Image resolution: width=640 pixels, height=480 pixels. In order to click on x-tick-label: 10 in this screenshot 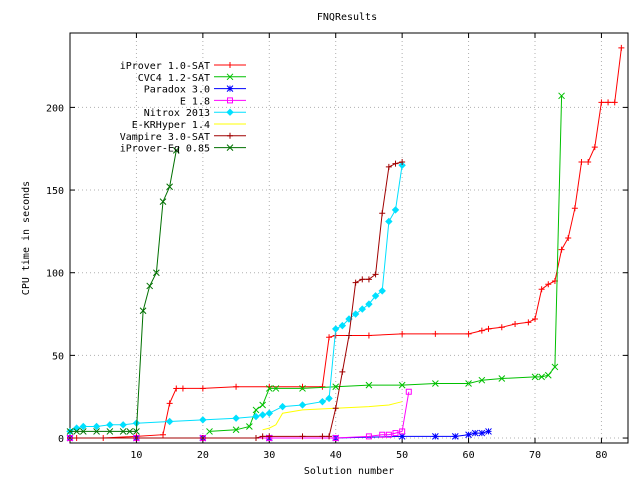, I will do `click(136, 455)`.